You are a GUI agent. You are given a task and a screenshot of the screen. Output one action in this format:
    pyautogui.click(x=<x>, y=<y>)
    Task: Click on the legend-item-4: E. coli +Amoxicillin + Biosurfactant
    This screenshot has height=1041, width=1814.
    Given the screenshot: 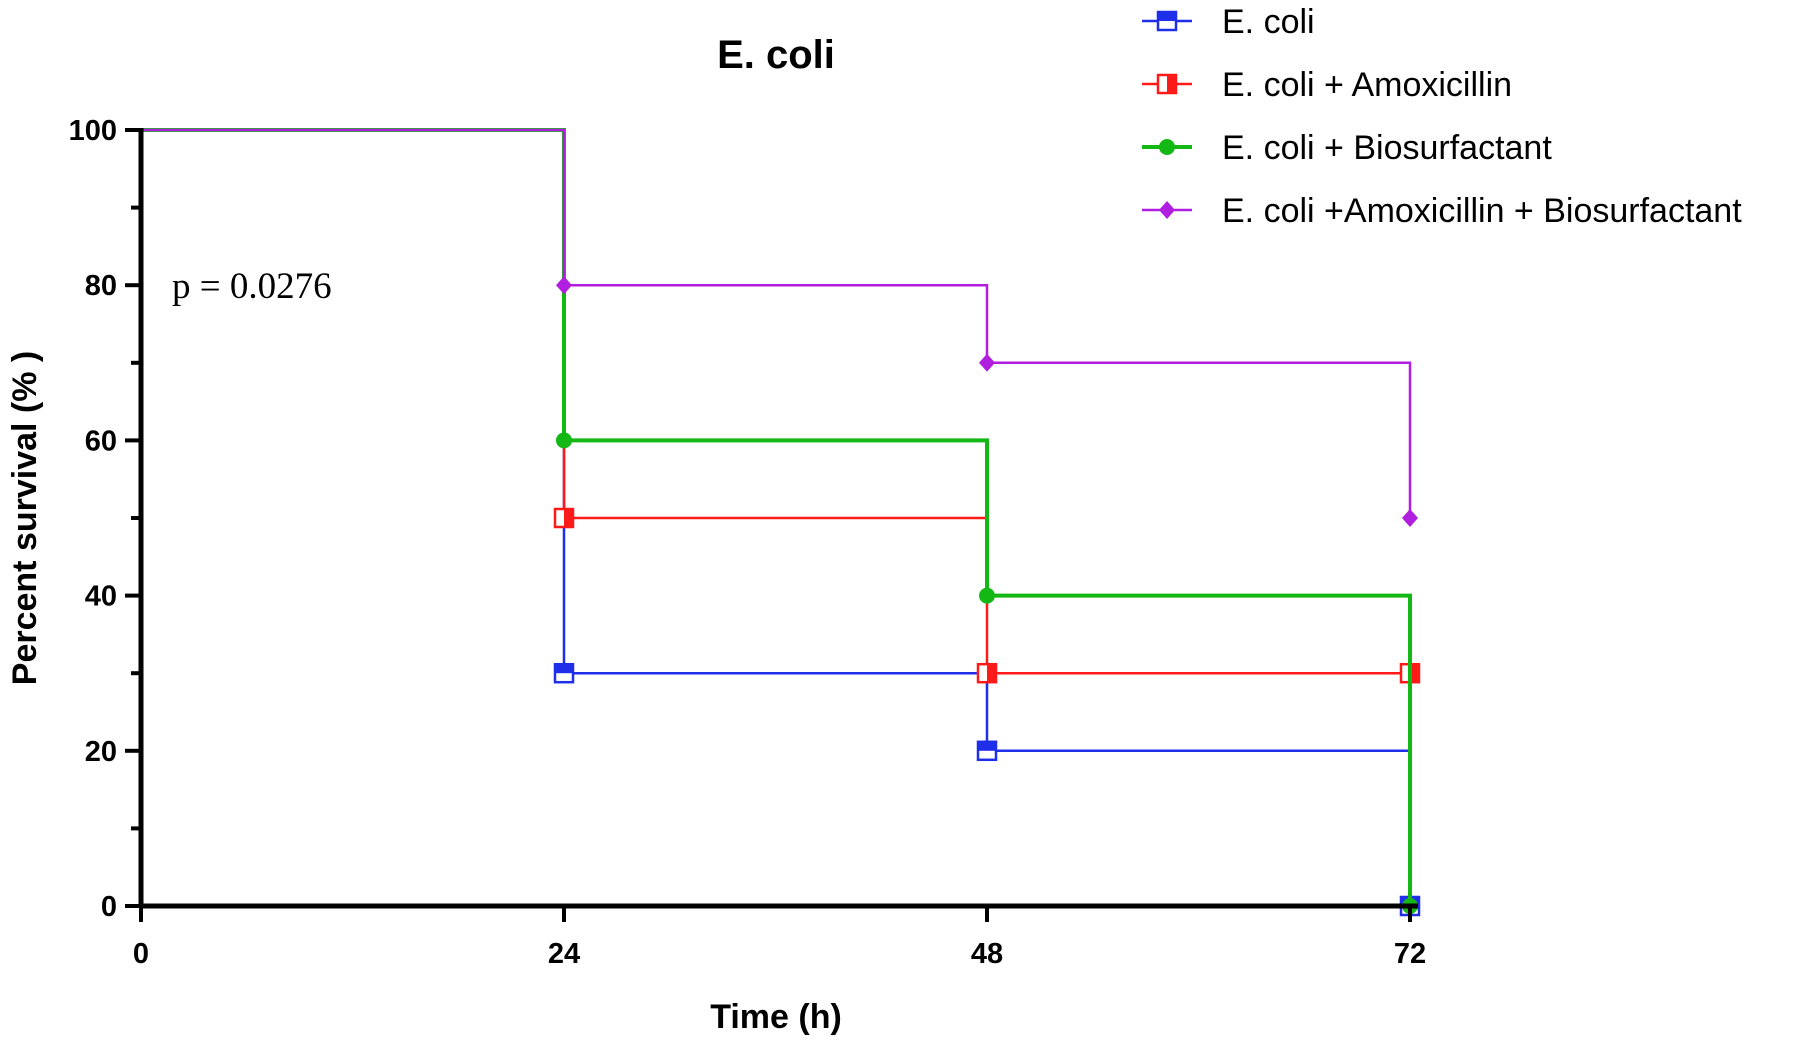 What is the action you would take?
    pyautogui.click(x=1442, y=211)
    